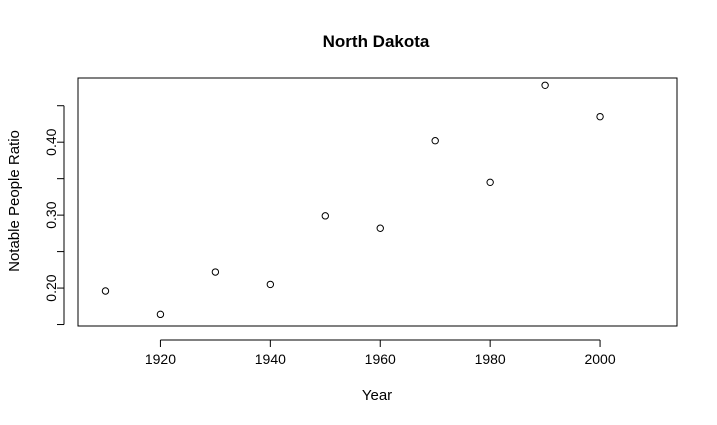 This screenshot has height=425, width=717. Describe the element at coordinates (51, 287) in the screenshot. I see `y-tick-label: 0.20` at that location.